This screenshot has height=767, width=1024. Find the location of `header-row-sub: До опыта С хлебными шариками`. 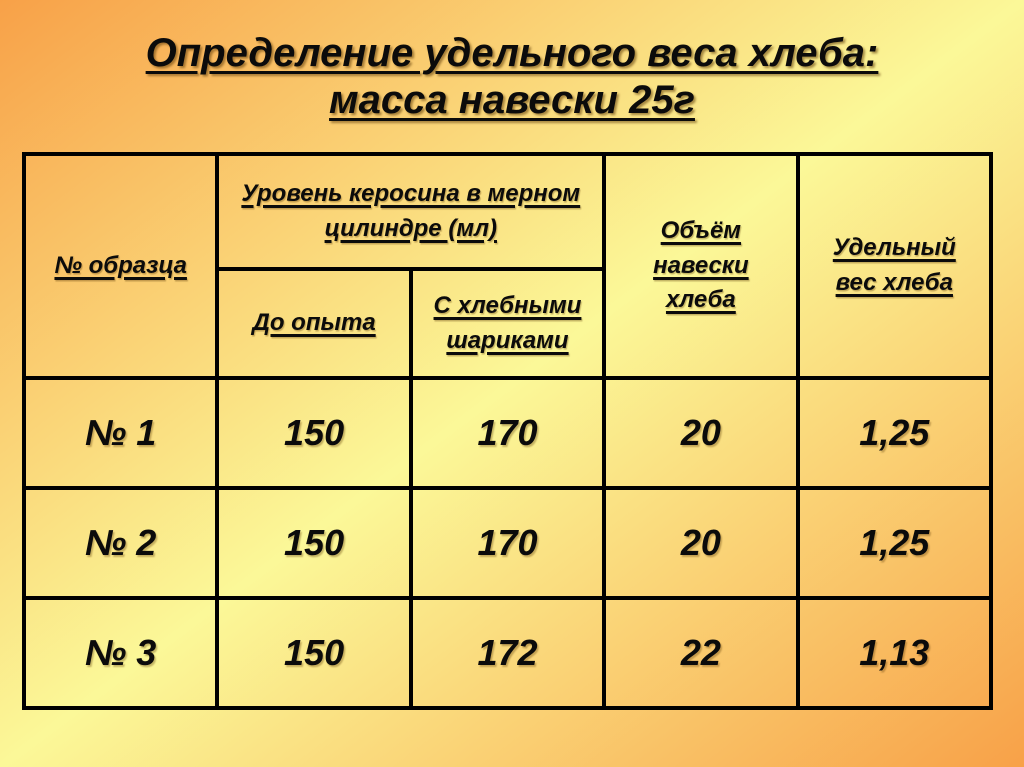

header-row-sub: До опыта С хлебными шариками is located at coordinates (507, 323).